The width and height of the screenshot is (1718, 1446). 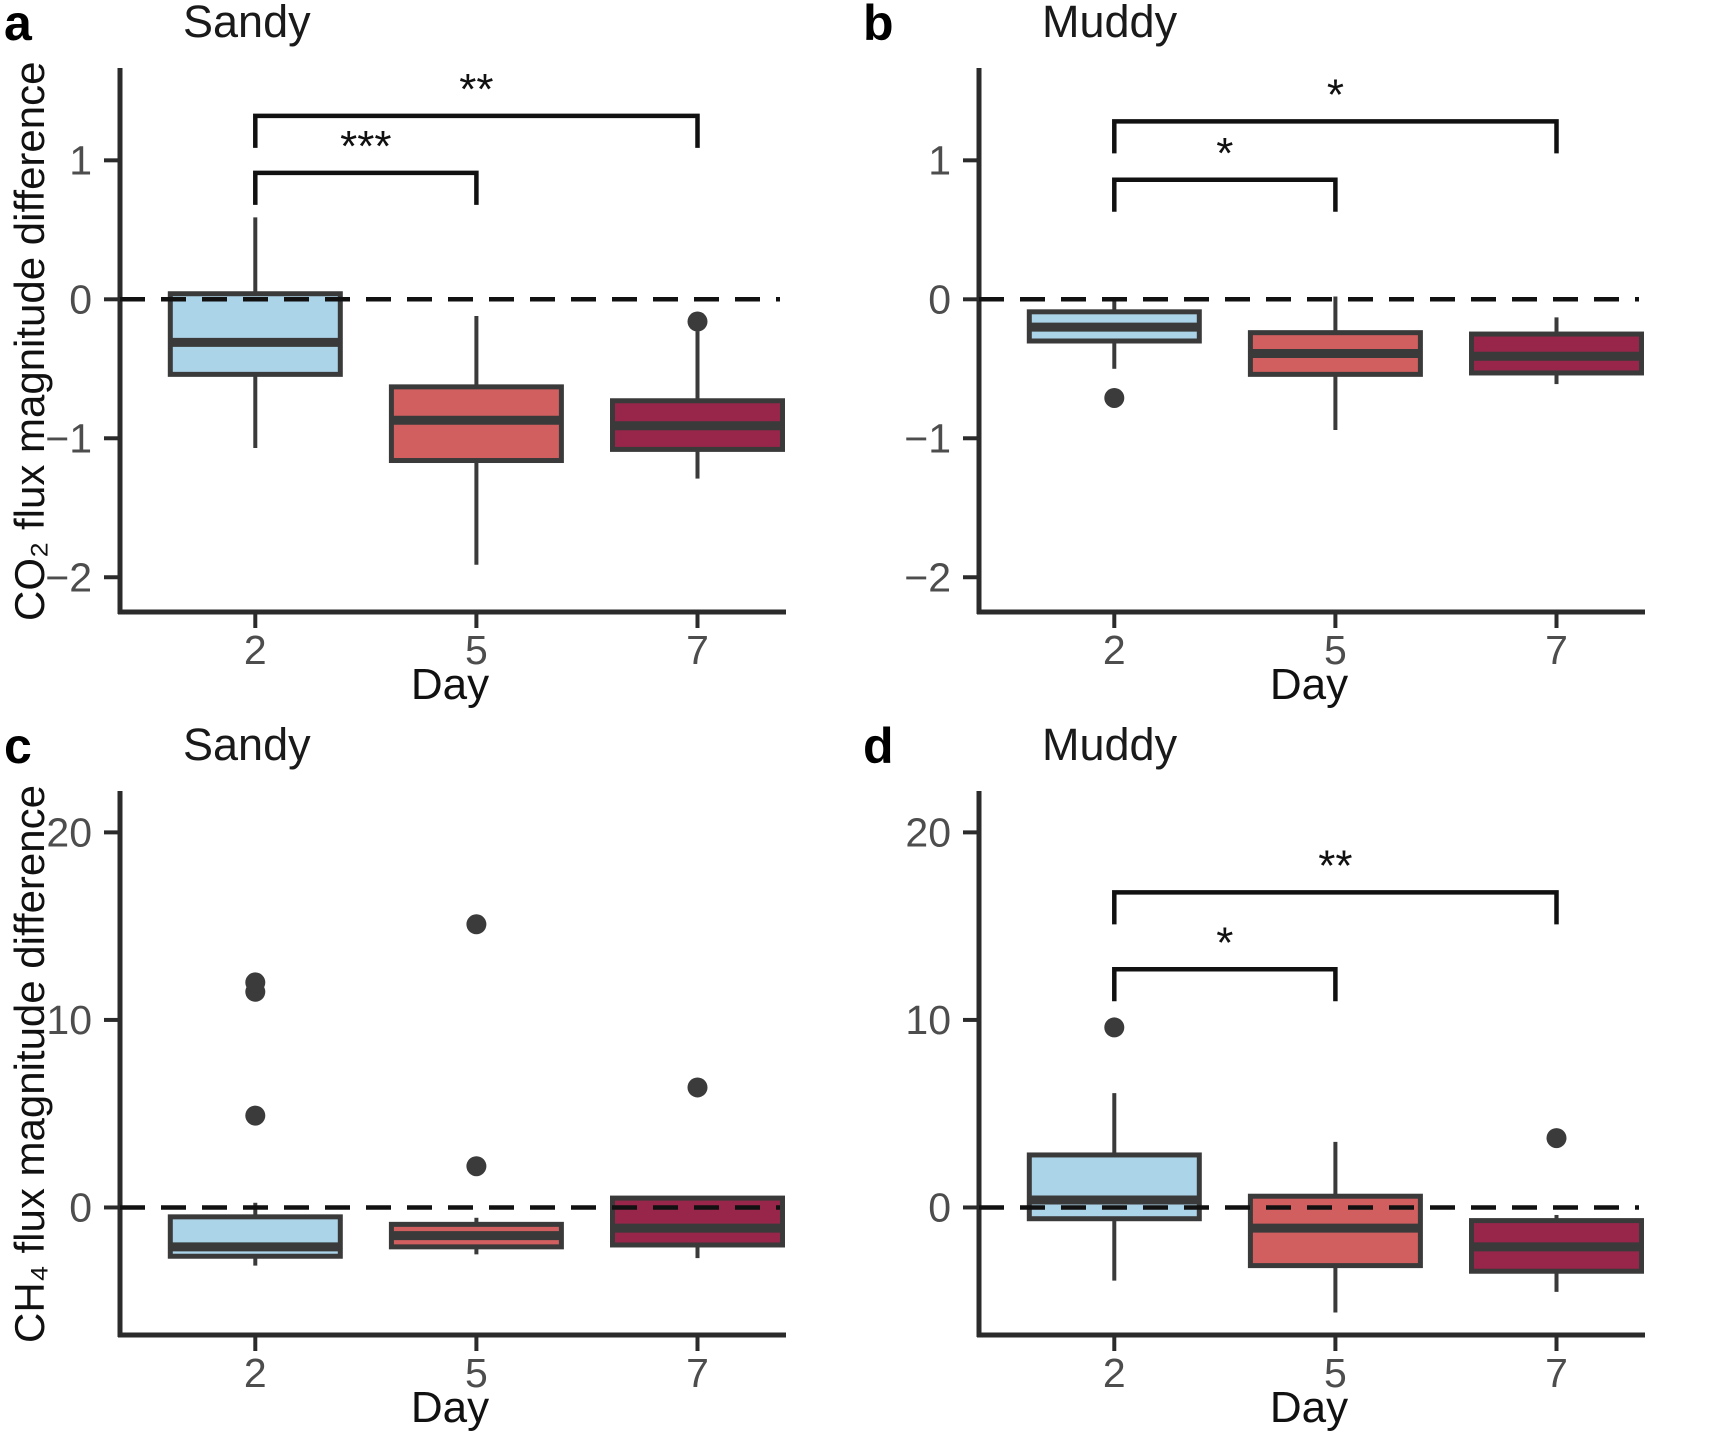 I want to click on x-axis-label-d: Day, so click(x=1309, y=1407).